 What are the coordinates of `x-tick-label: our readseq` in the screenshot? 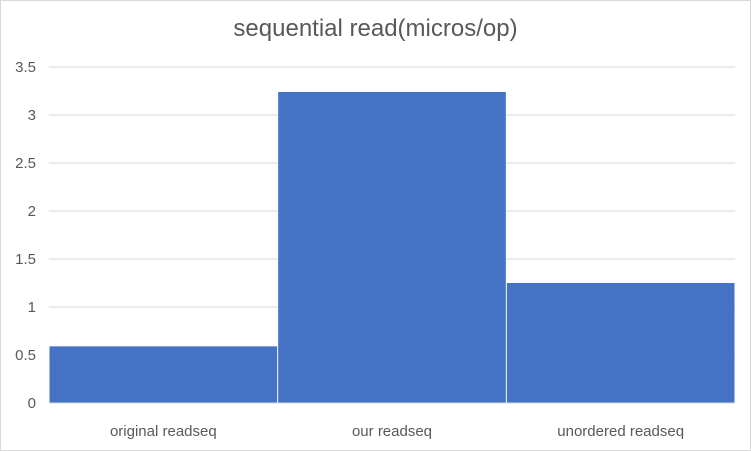 It's located at (392, 431).